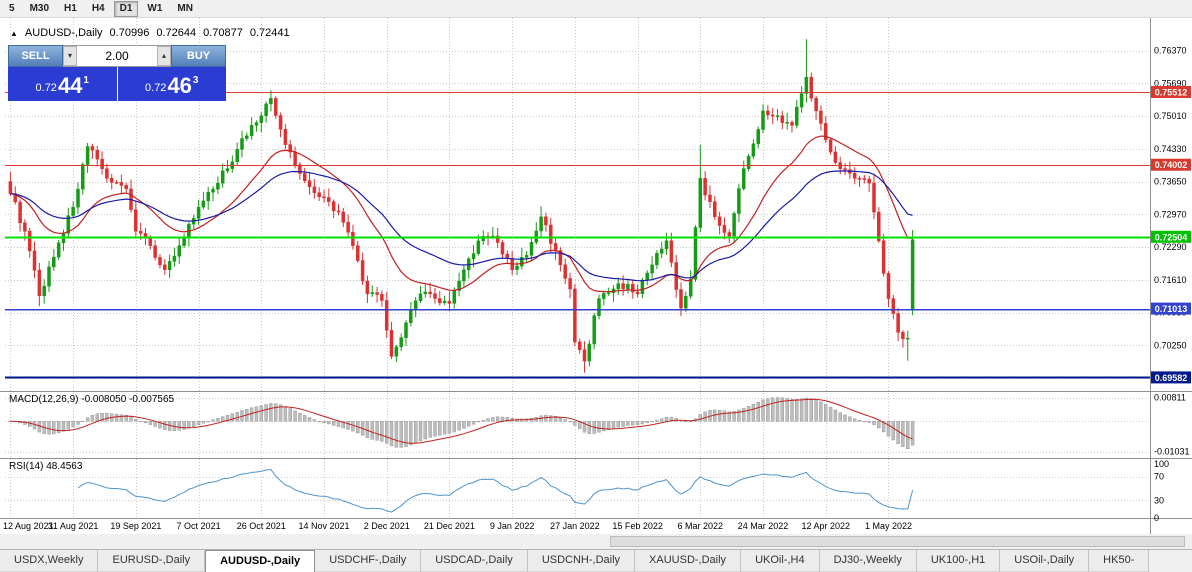  I want to click on svg-text: 30, so click(1159, 500).